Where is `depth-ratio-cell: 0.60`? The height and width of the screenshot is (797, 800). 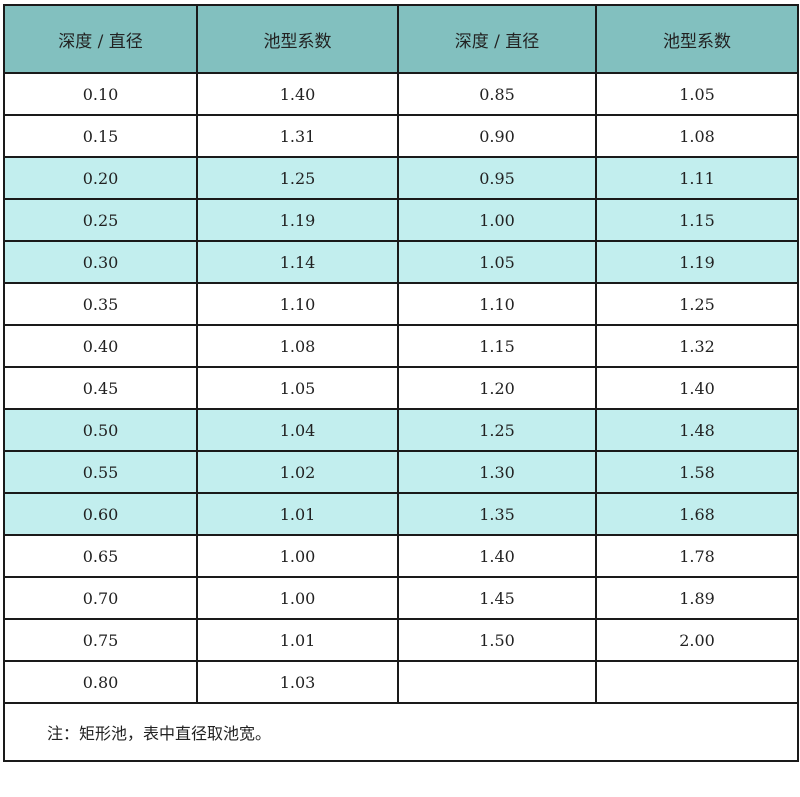 depth-ratio-cell: 0.60 is located at coordinates (100, 514).